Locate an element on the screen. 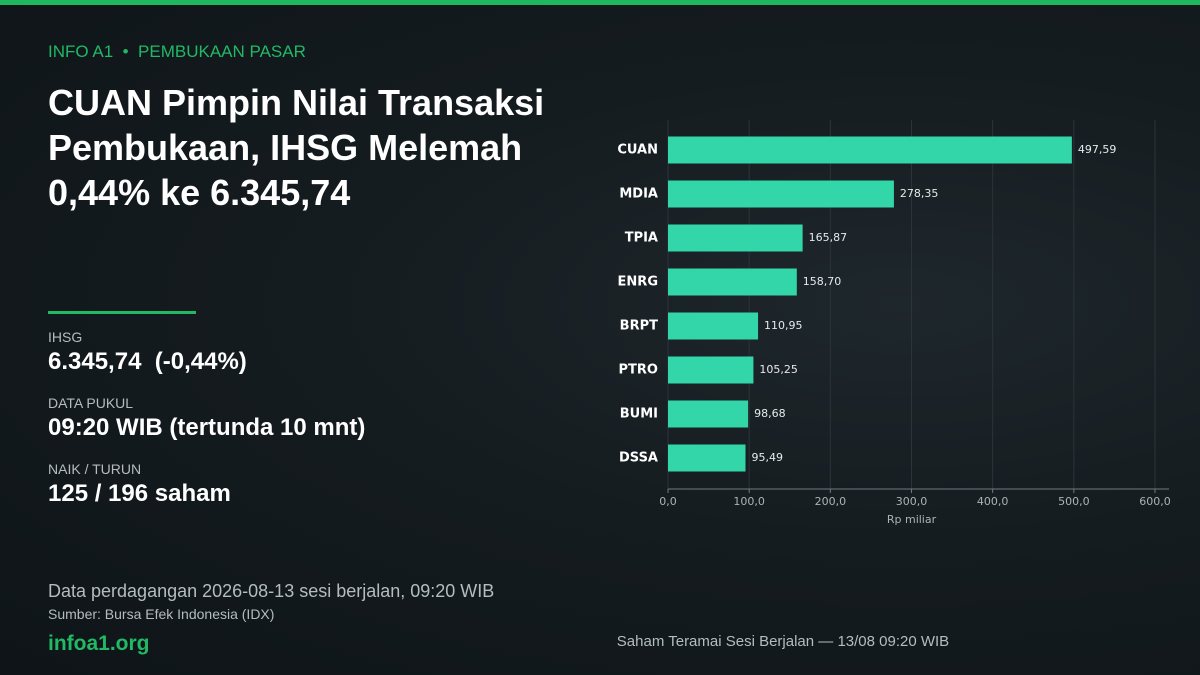 The image size is (1200, 675). data-label: 110,95 is located at coordinates (783, 325).